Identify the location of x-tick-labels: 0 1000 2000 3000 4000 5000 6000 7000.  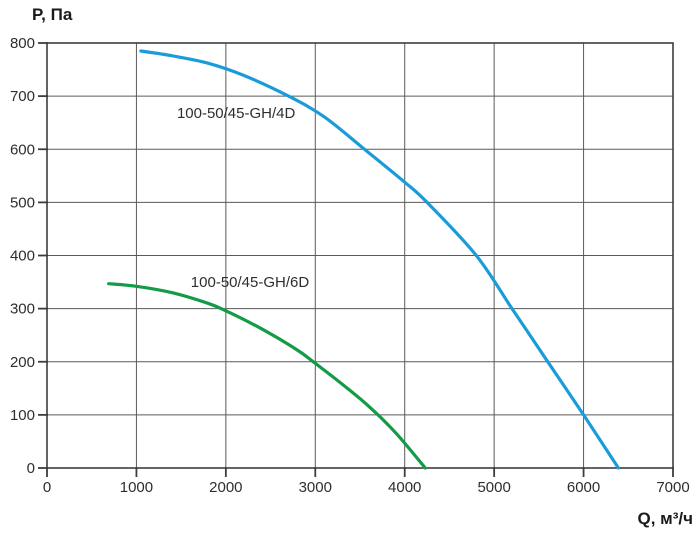
(366, 487).